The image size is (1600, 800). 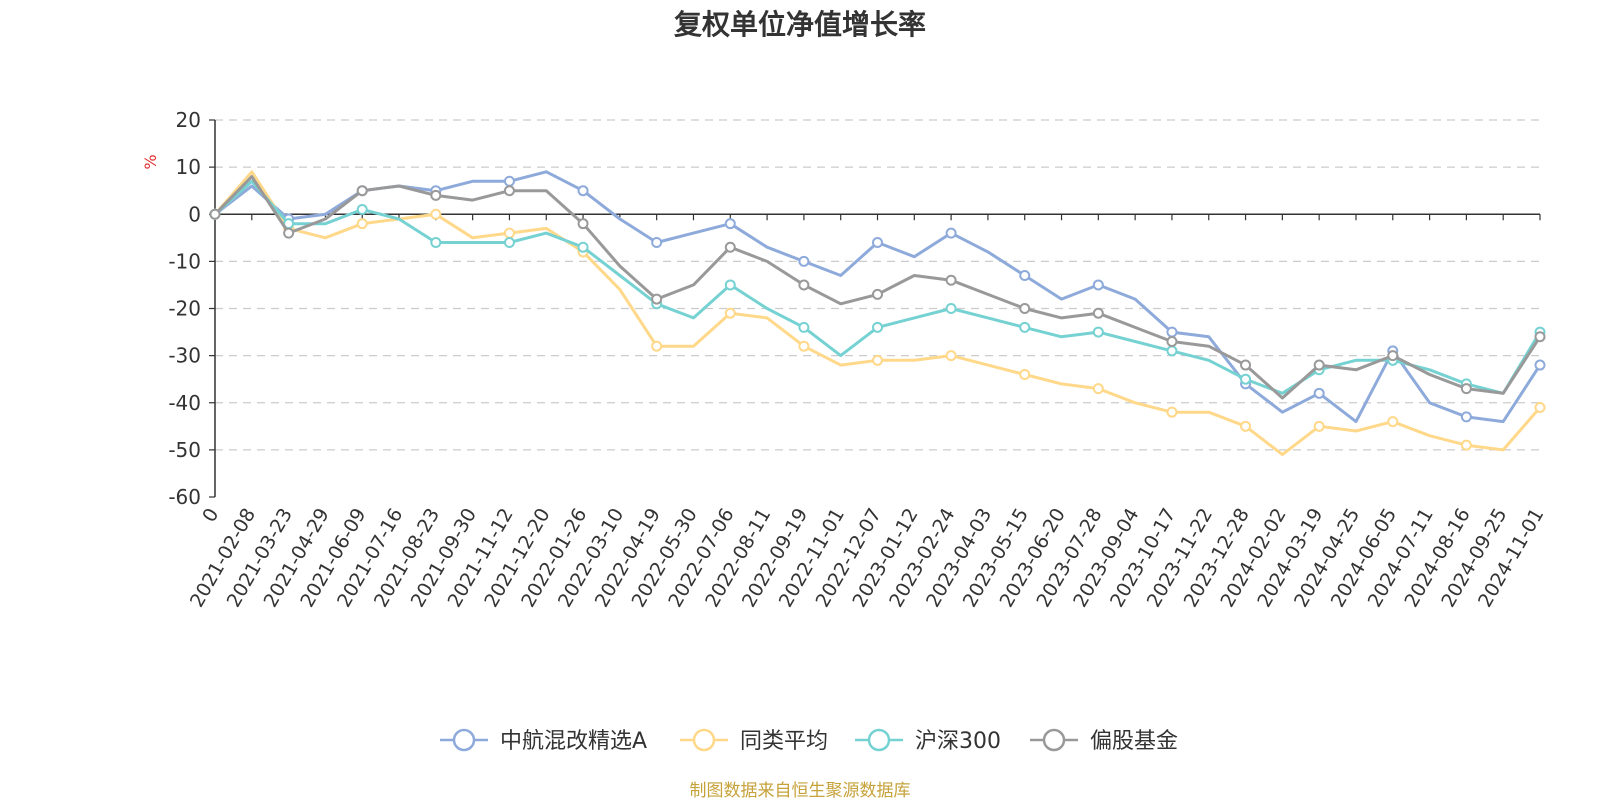 I want to click on legend-label: 同类平均, so click(x=784, y=741).